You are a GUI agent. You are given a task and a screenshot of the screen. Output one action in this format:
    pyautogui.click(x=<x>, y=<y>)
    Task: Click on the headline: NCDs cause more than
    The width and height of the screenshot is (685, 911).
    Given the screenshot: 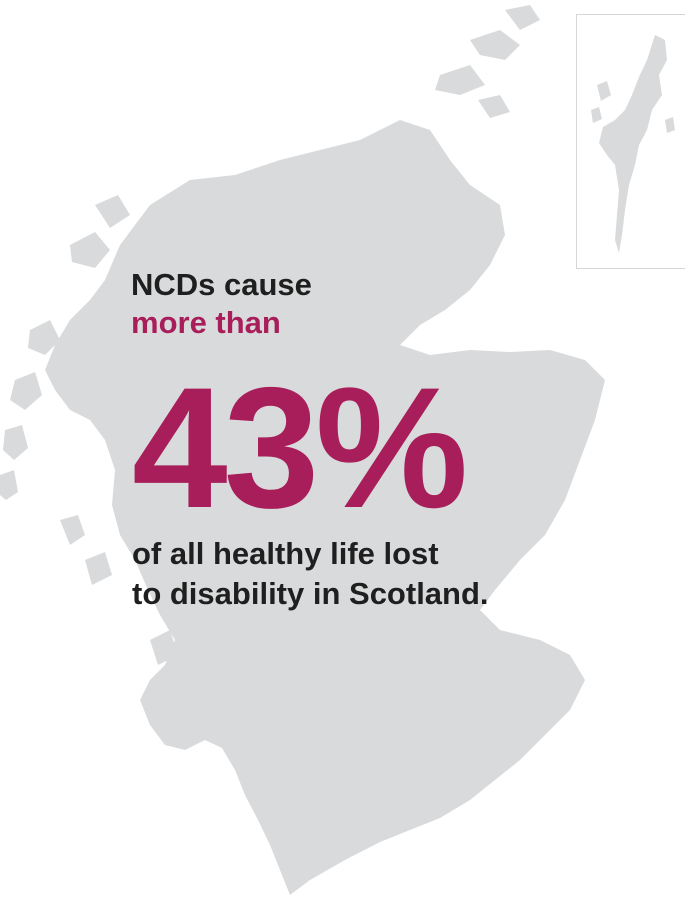 What is the action you would take?
    pyautogui.click(x=221, y=304)
    